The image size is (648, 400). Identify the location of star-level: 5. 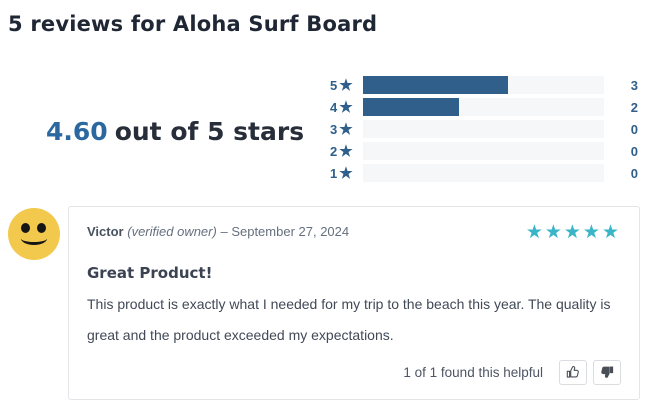
(334, 85).